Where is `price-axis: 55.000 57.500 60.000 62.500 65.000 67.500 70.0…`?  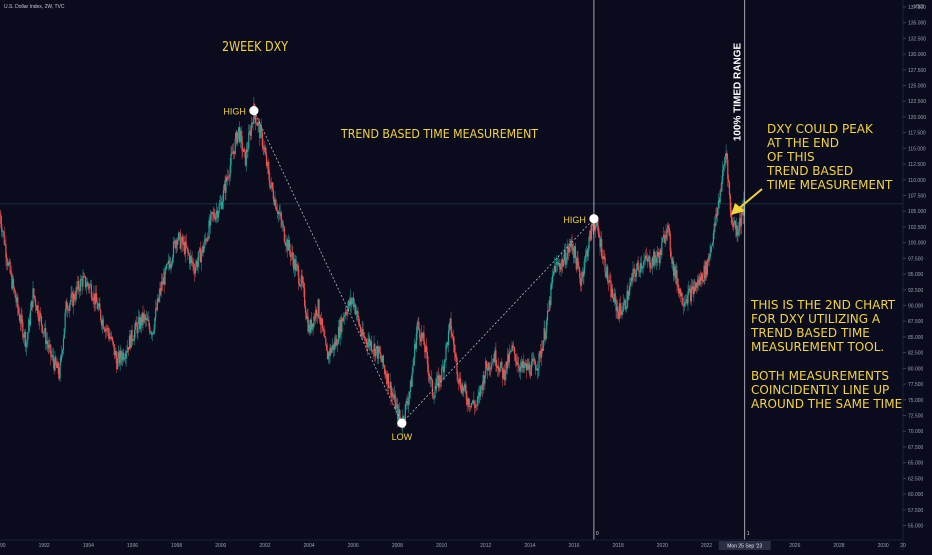 price-axis: 55.000 57.500 60.000 62.500 65.000 67.500 70.0… is located at coordinates (914, 267).